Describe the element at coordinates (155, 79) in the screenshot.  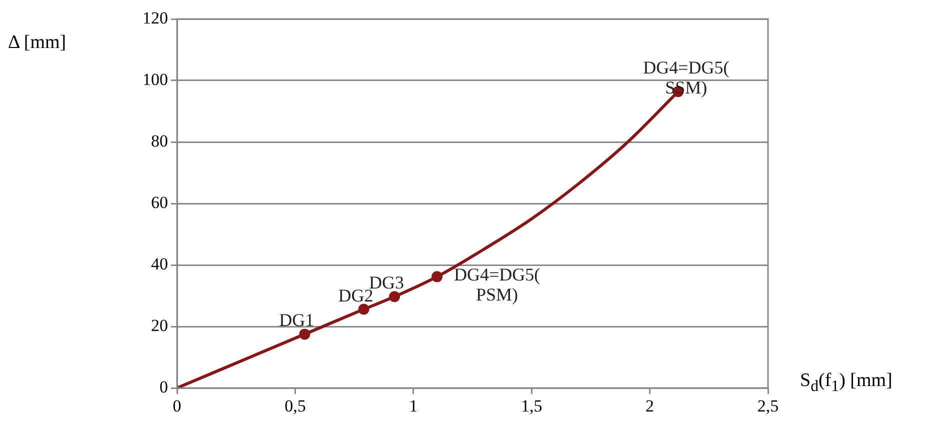
I see `y-tick-label: 100` at that location.